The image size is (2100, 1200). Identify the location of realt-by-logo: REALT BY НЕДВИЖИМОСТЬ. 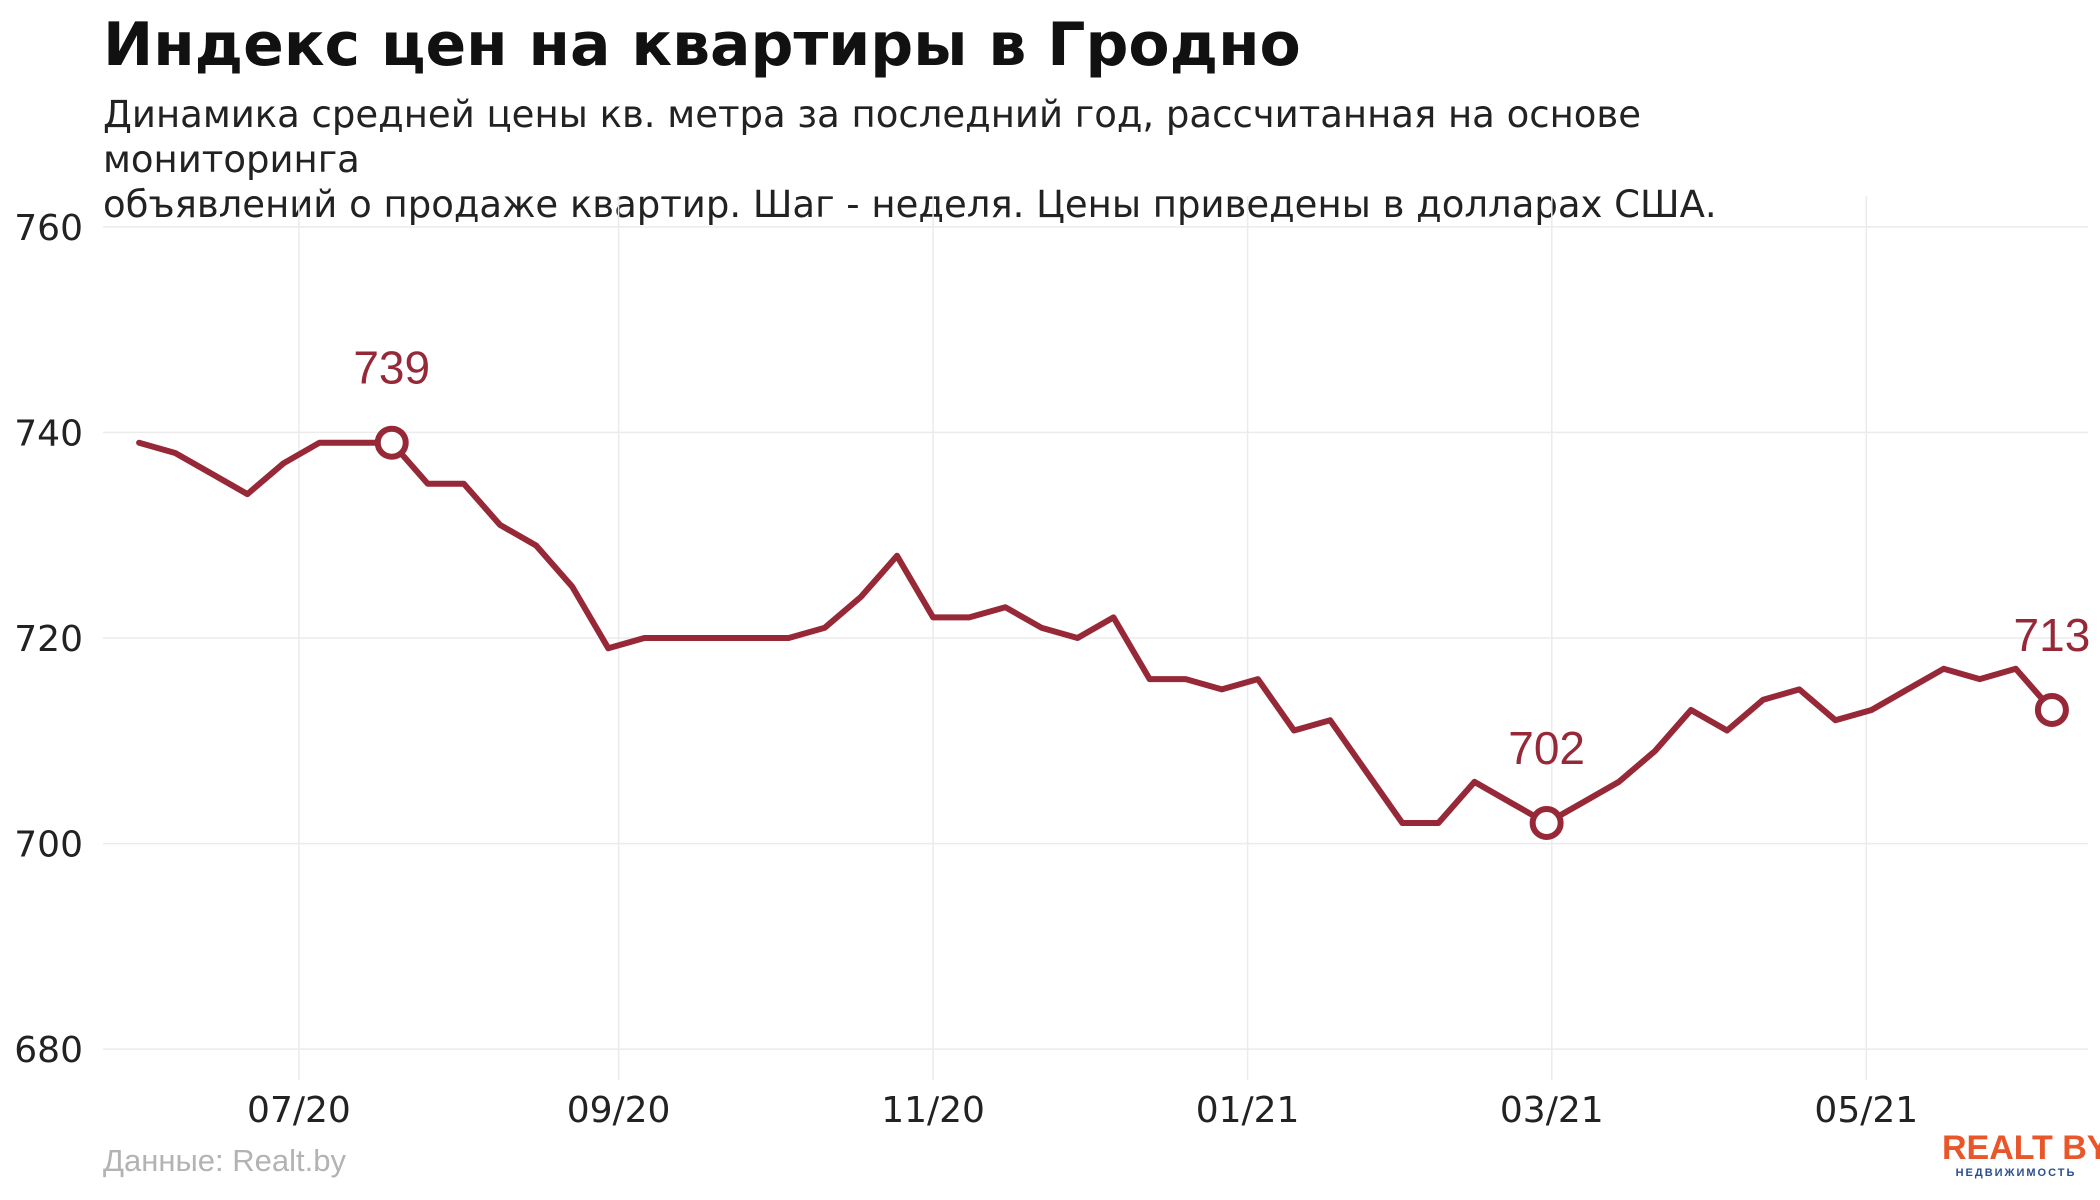
(2021, 1154).